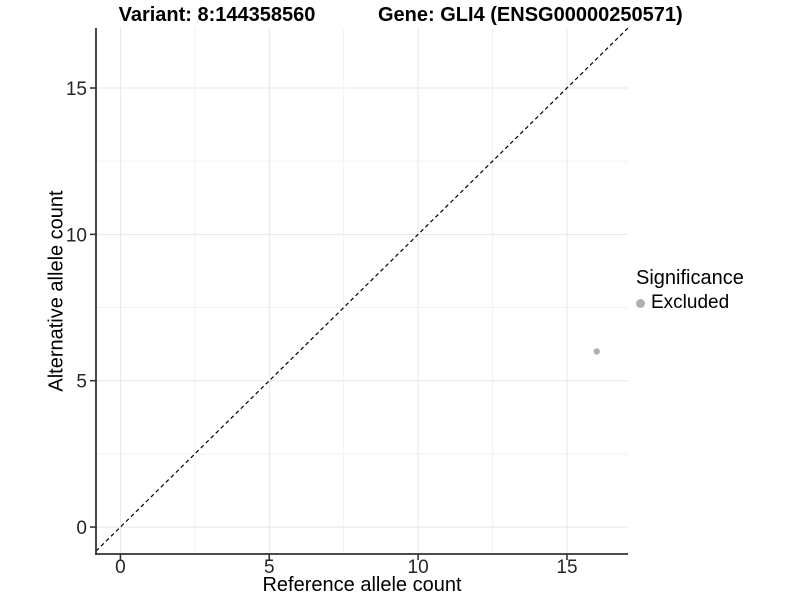  Describe the element at coordinates (76, 235) in the screenshot. I see `y-tick-label: 10` at that location.